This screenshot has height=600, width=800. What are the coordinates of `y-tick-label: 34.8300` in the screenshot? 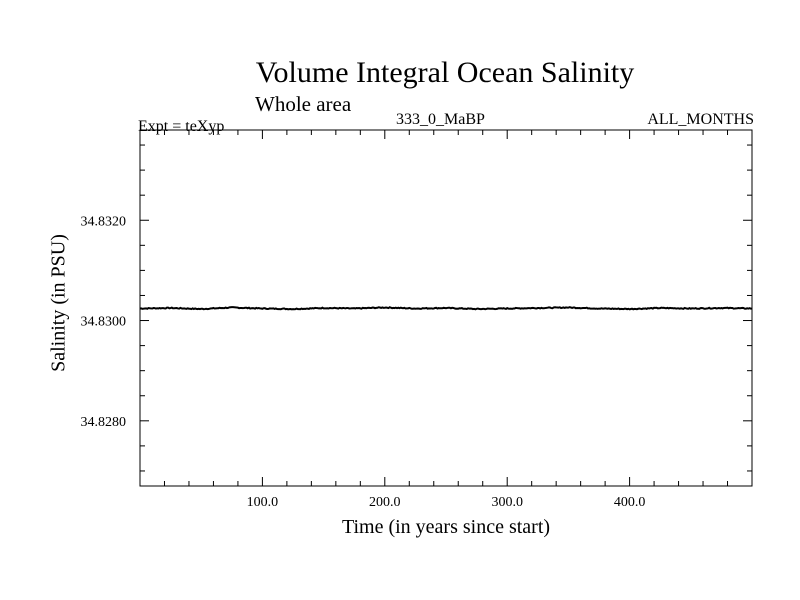 It's located at (104, 322).